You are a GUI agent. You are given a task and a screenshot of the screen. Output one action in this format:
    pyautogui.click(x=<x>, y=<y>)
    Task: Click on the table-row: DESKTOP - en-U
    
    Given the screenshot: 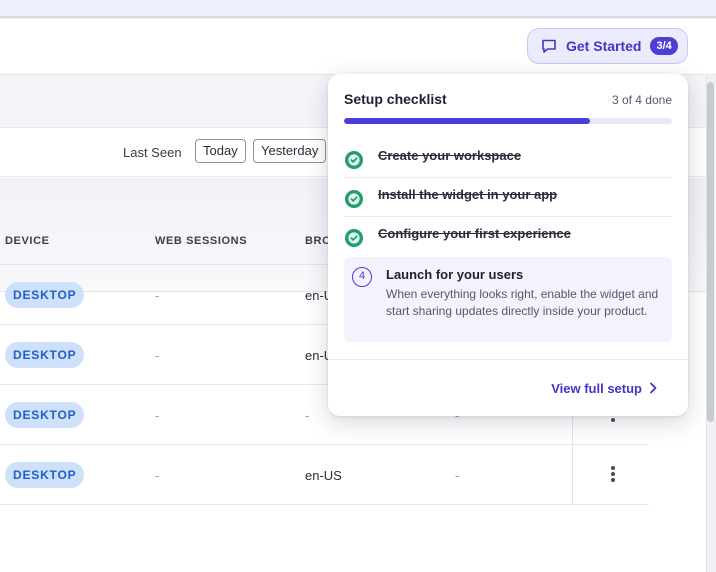 What is the action you would take?
    pyautogui.click(x=324, y=295)
    